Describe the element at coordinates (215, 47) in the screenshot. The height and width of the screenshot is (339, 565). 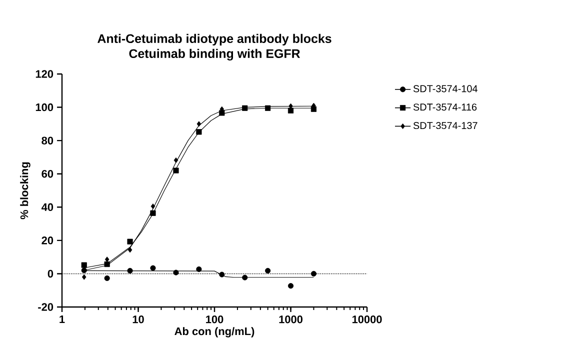
I see `chart-title: Anti-Cetuimab idiotype antibody blocks Cetuimab binding with EGFR` at that location.